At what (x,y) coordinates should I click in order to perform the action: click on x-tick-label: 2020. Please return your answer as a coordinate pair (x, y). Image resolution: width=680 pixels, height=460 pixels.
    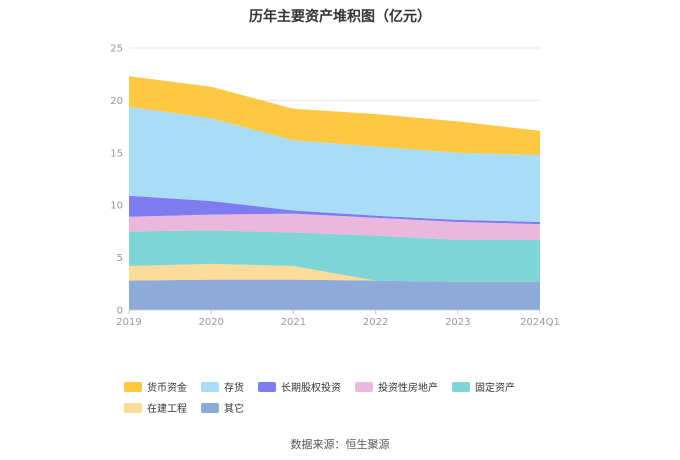
    Looking at the image, I should click on (210, 322).